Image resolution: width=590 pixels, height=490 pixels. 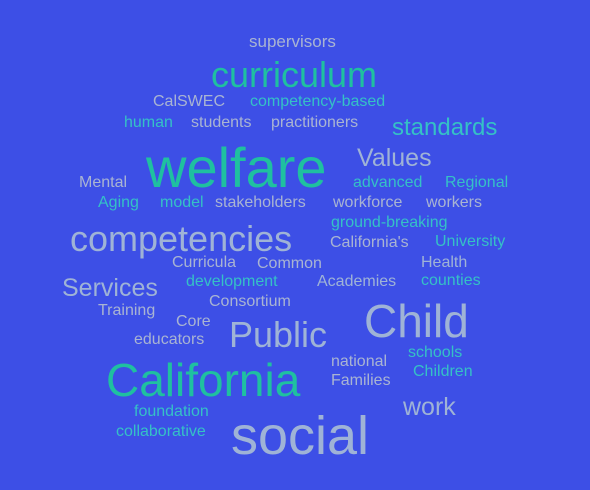 I want to click on word-students: students, so click(x=221, y=122).